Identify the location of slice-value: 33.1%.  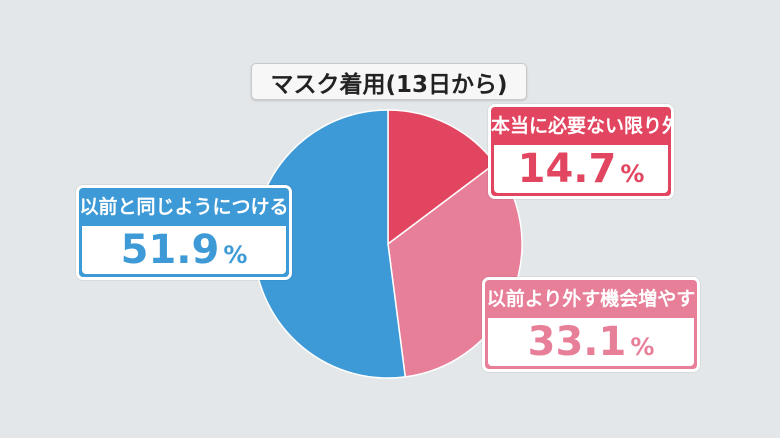
(591, 342).